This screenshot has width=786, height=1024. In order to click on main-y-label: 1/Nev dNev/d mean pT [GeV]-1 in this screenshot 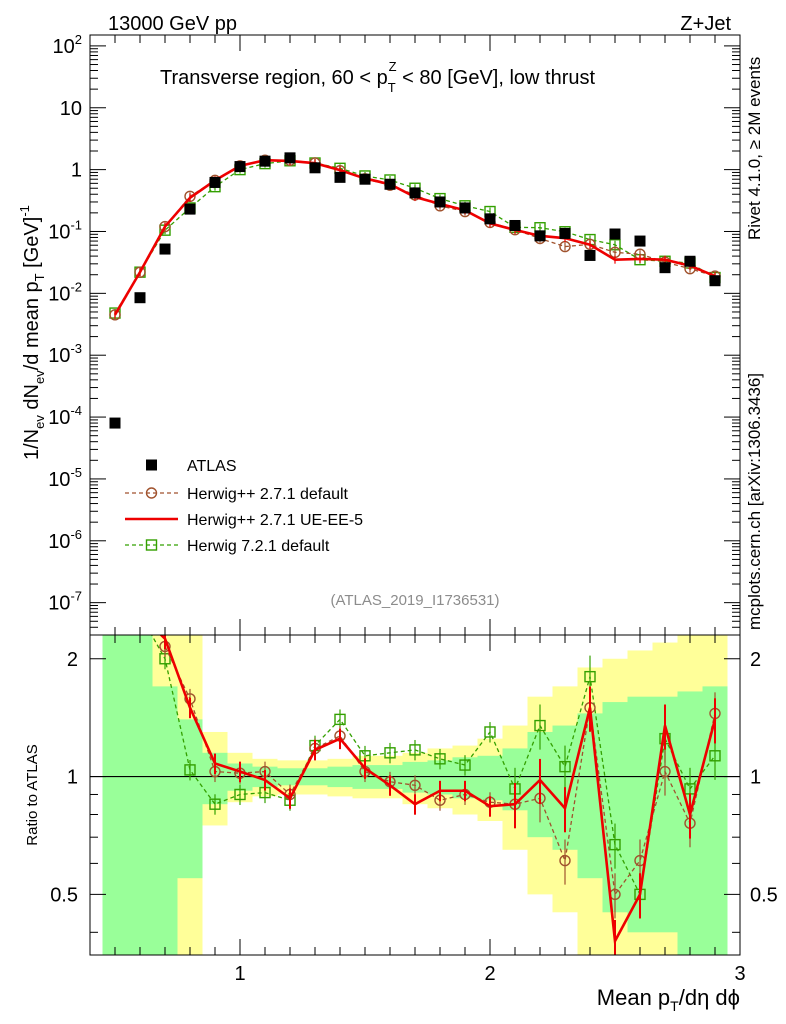, I will do `click(32, 332)`.